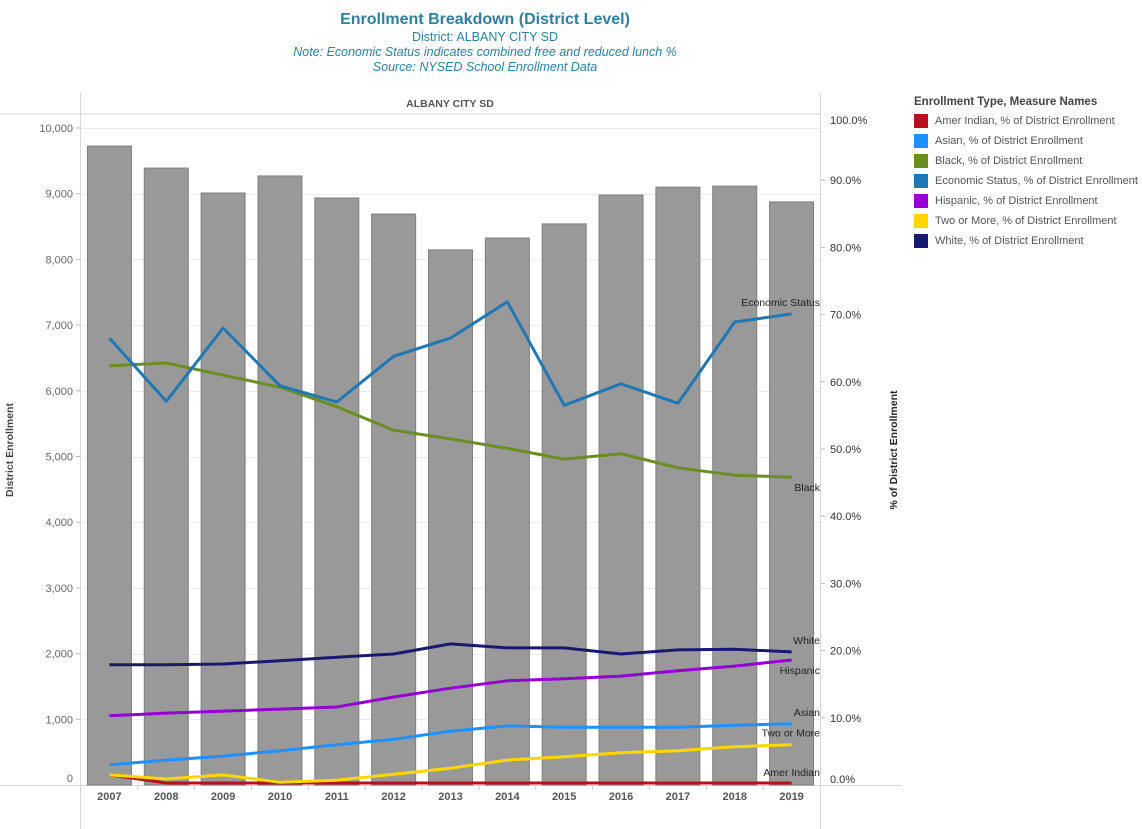  I want to click on bar-2019, so click(792, 493).